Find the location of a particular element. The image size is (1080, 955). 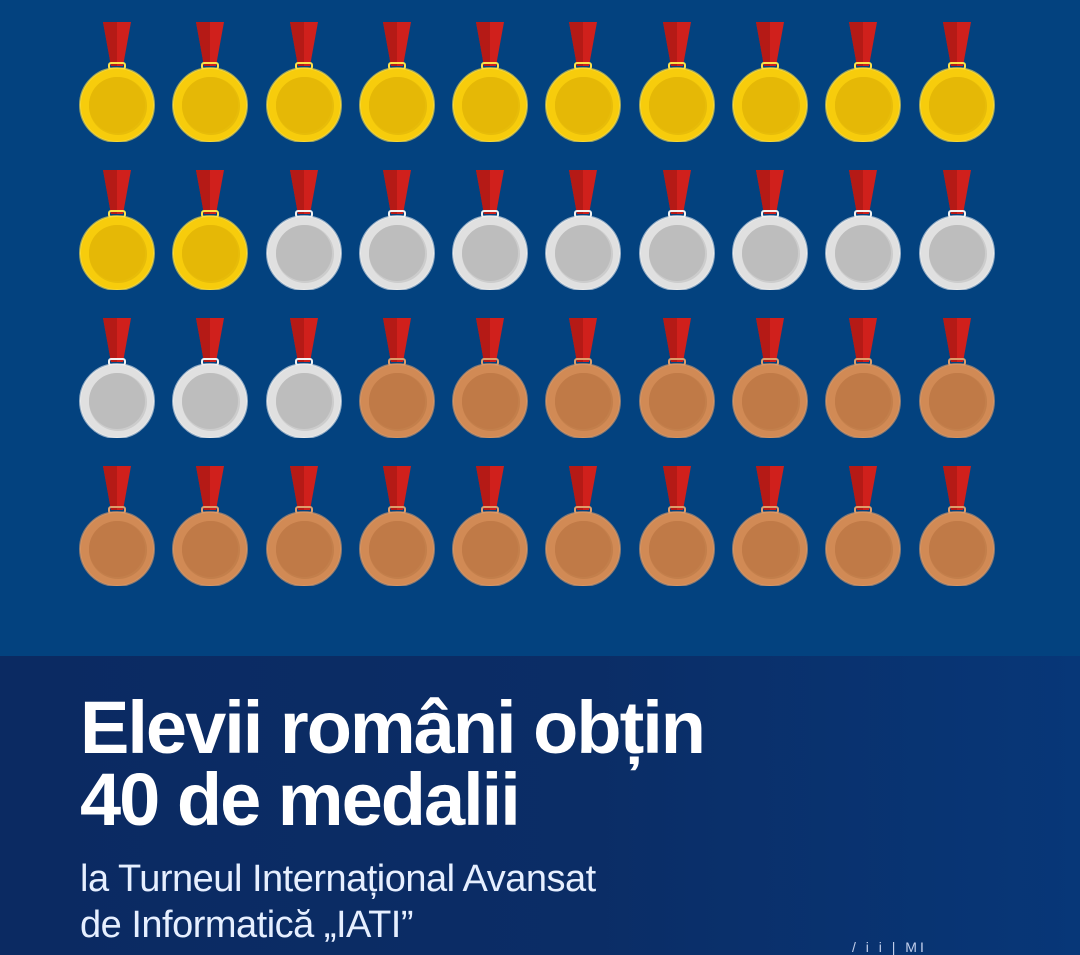

subtitle-line-1: la Turneul Internațional Avansat is located at coordinates (338, 879).